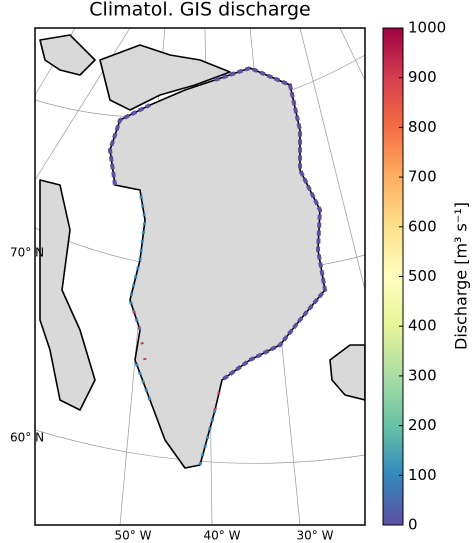 This screenshot has height=543, width=474. I want to click on colorbar-tick-label: 900, so click(422, 77).